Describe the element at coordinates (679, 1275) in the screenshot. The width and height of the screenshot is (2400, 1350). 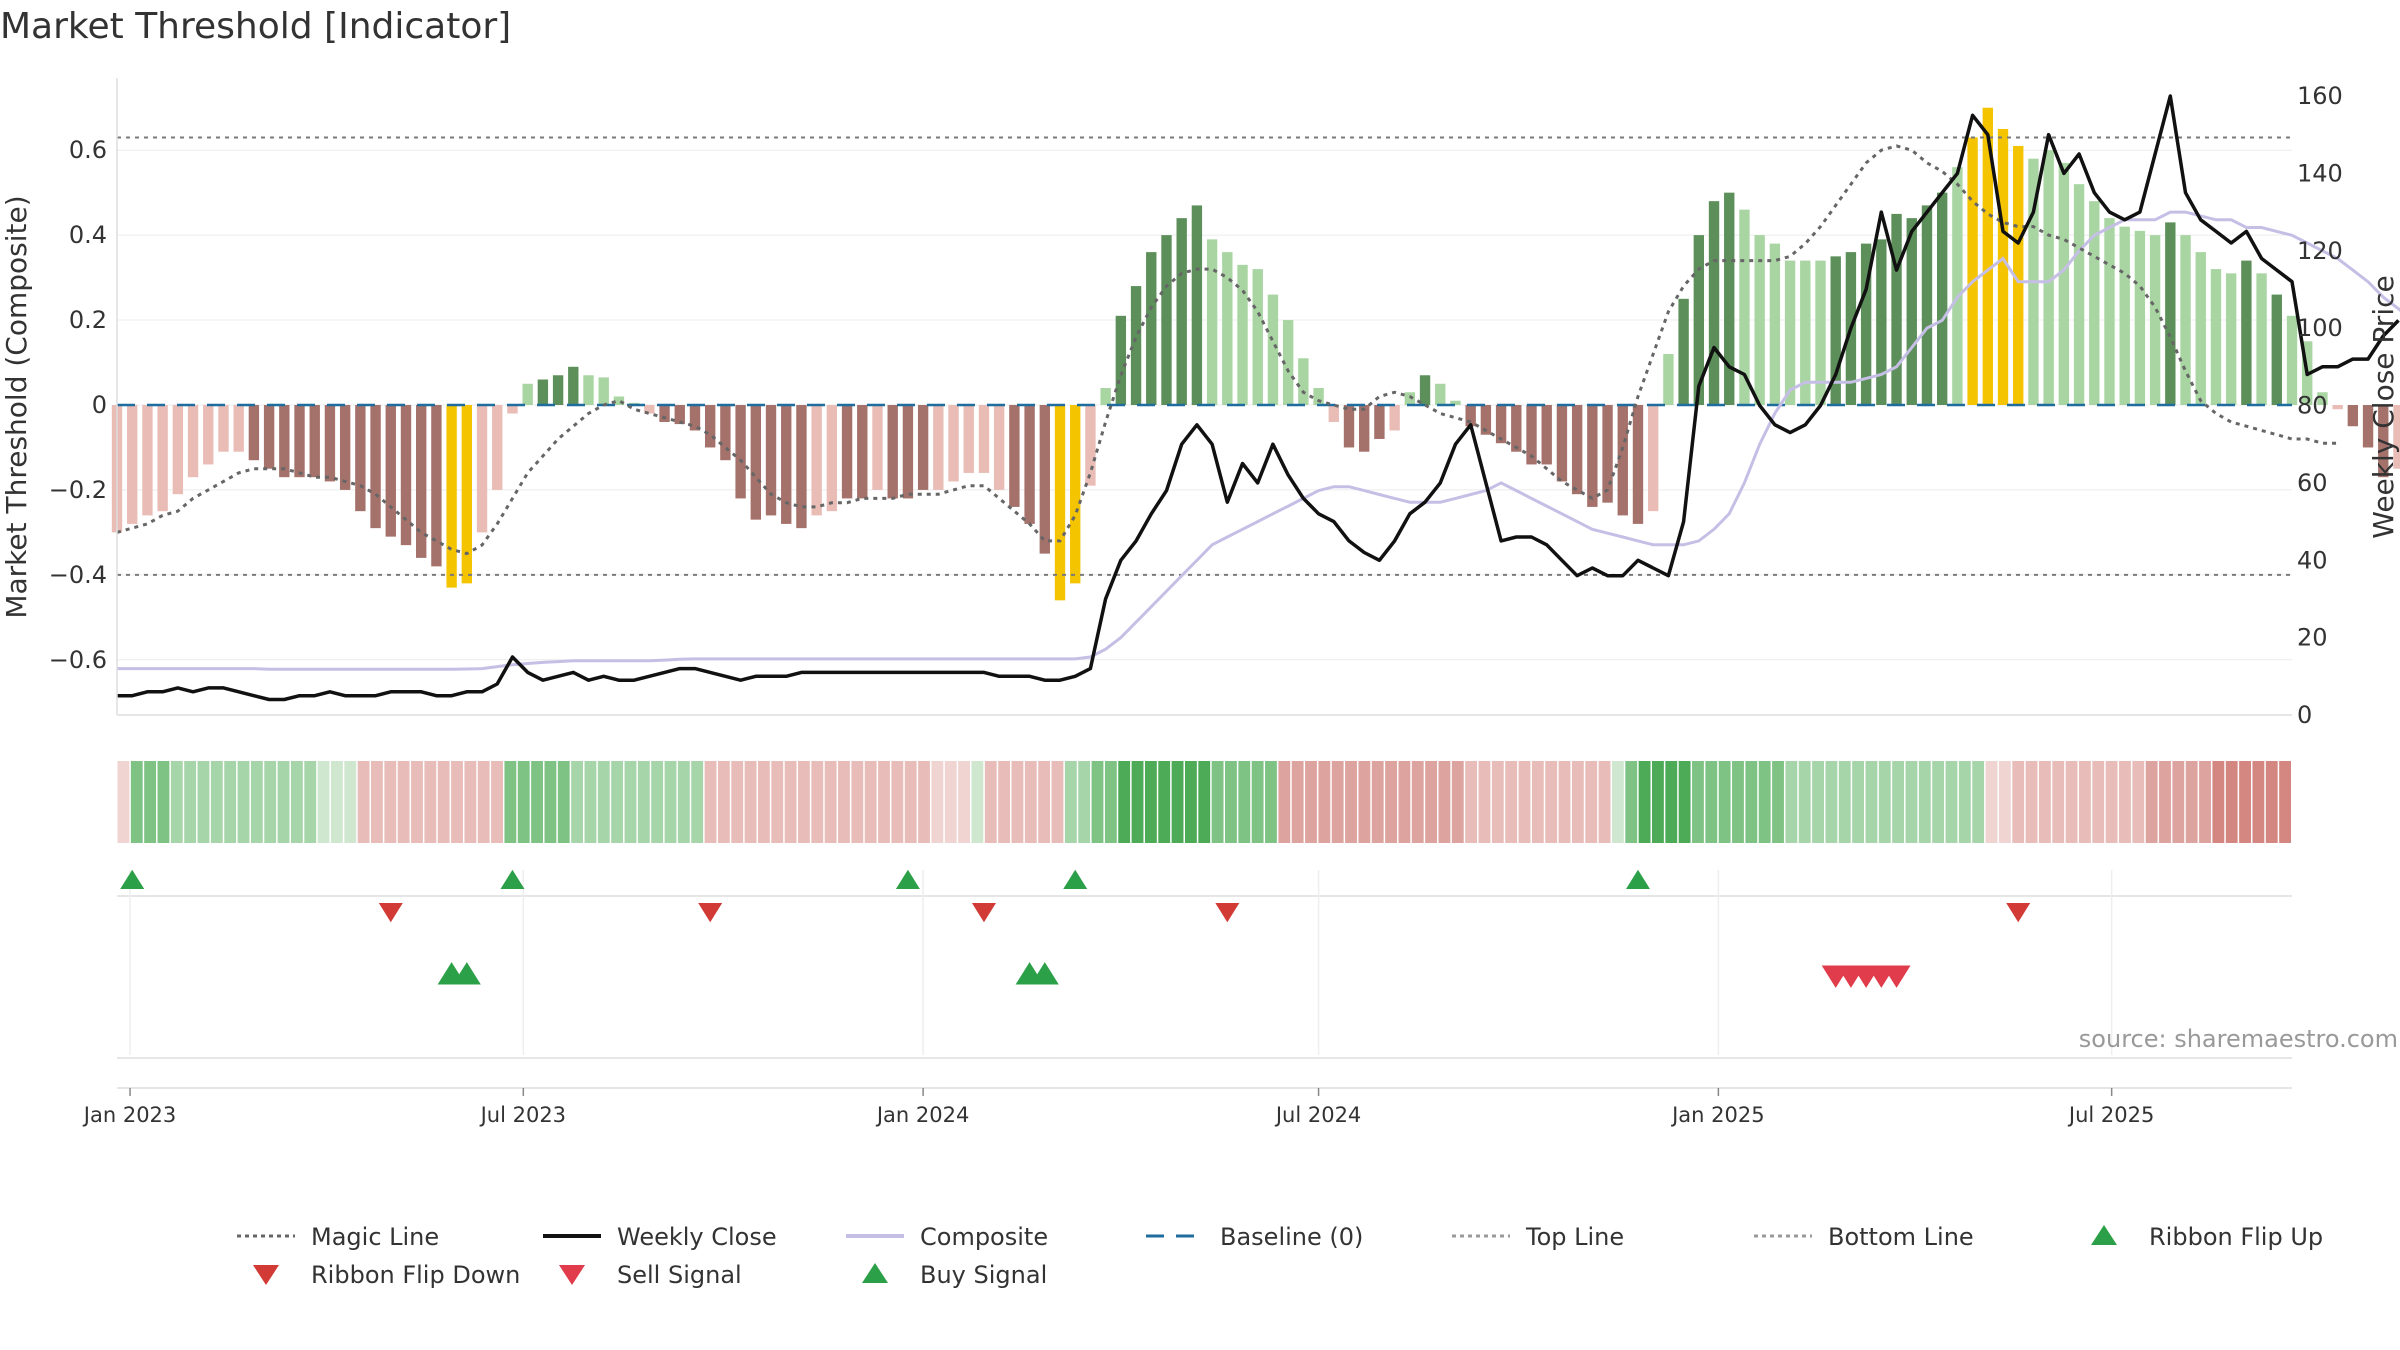
I see `legend-label: Sell Signal` at that location.